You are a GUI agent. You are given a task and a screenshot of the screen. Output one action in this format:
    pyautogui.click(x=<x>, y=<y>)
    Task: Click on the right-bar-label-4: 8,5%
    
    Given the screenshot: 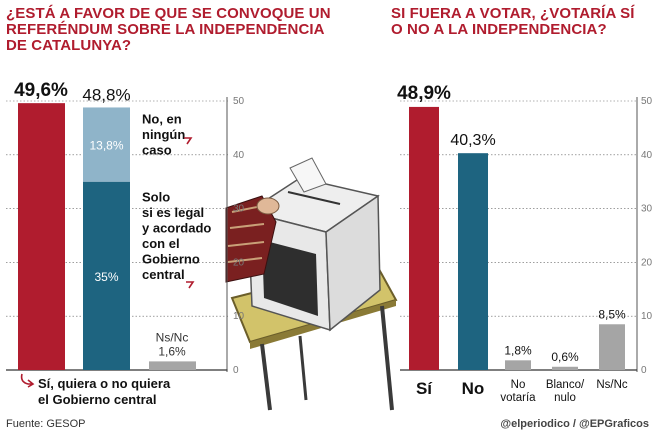 What is the action you would take?
    pyautogui.click(x=612, y=314)
    